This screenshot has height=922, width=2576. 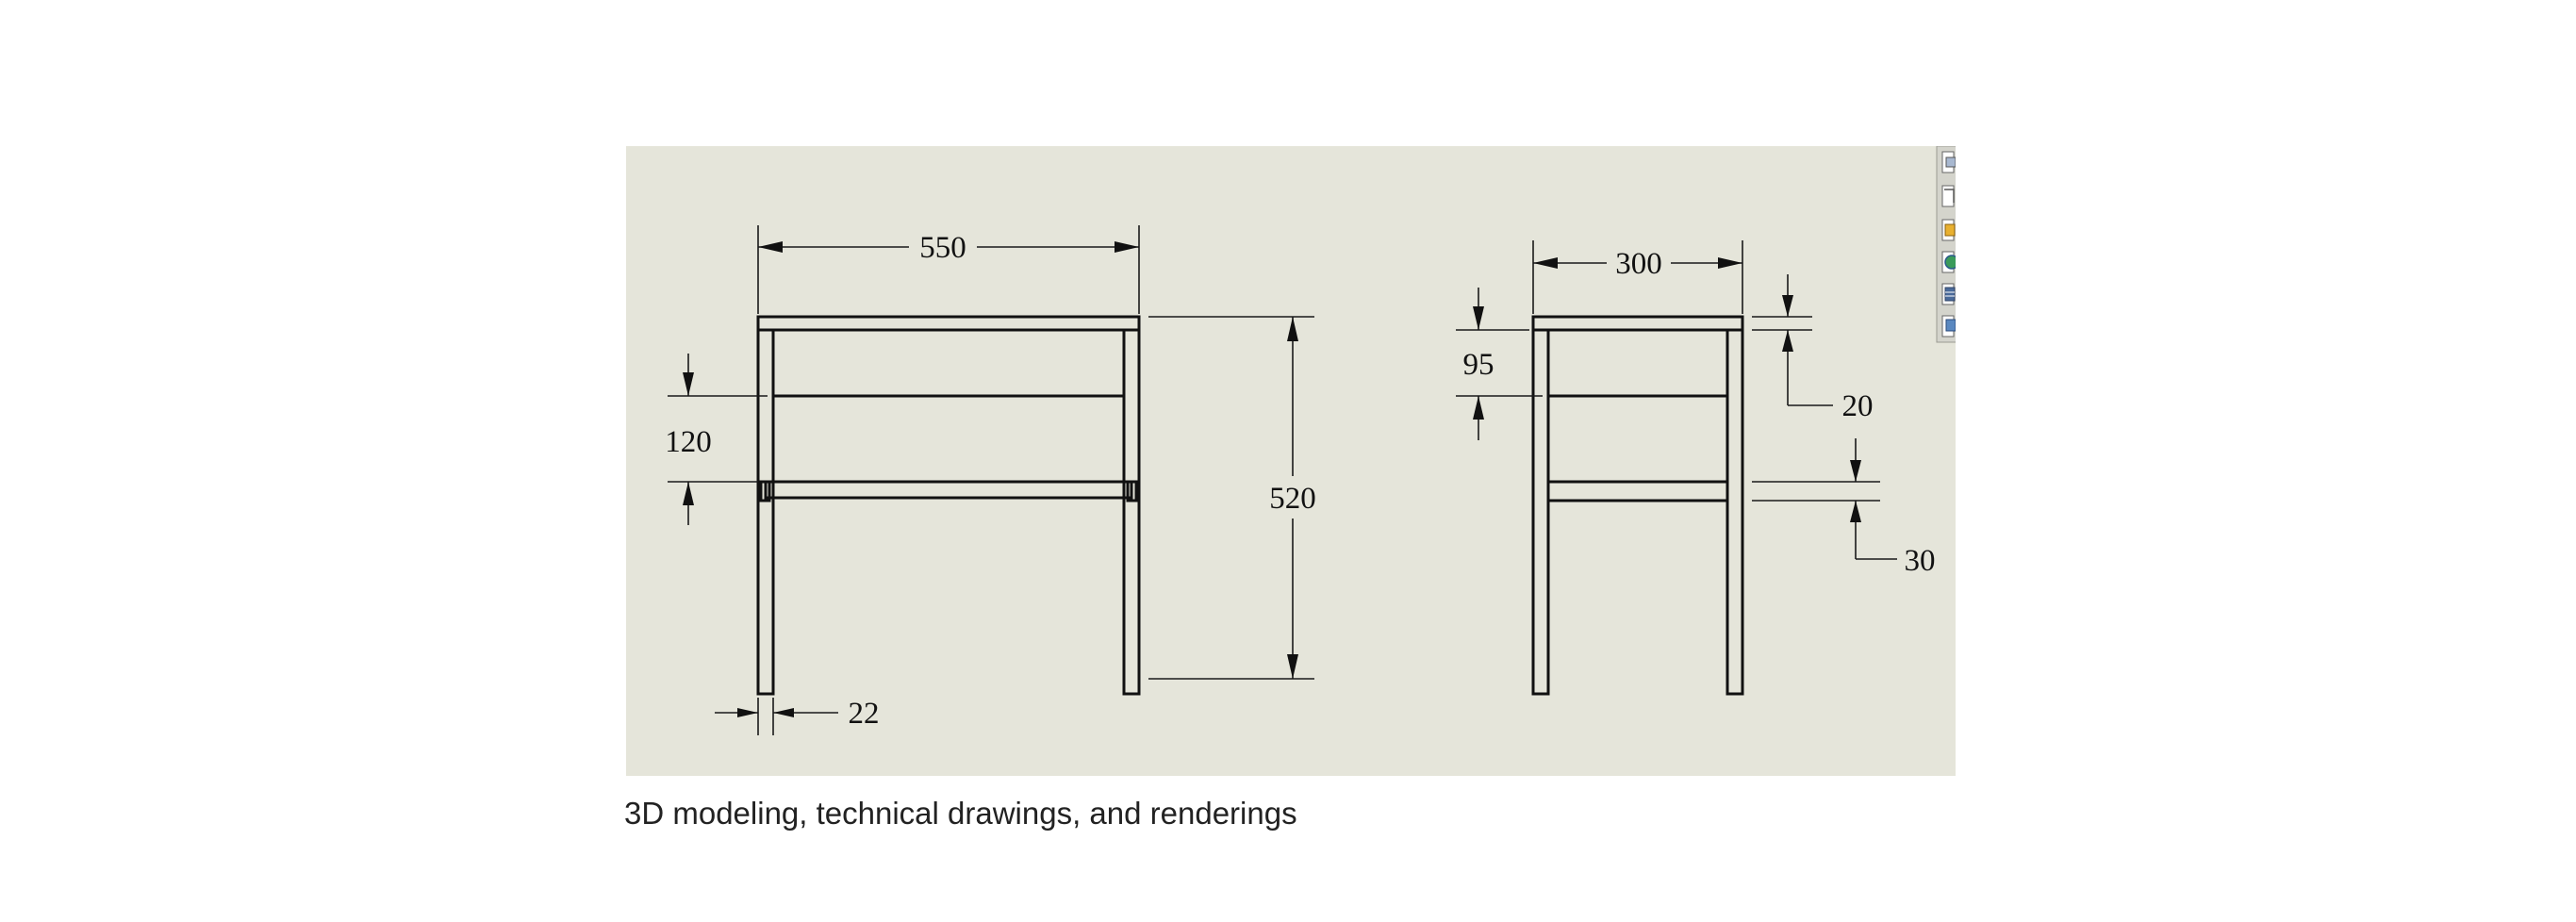 I want to click on dim-apron-label: 95, so click(x=1478, y=365).